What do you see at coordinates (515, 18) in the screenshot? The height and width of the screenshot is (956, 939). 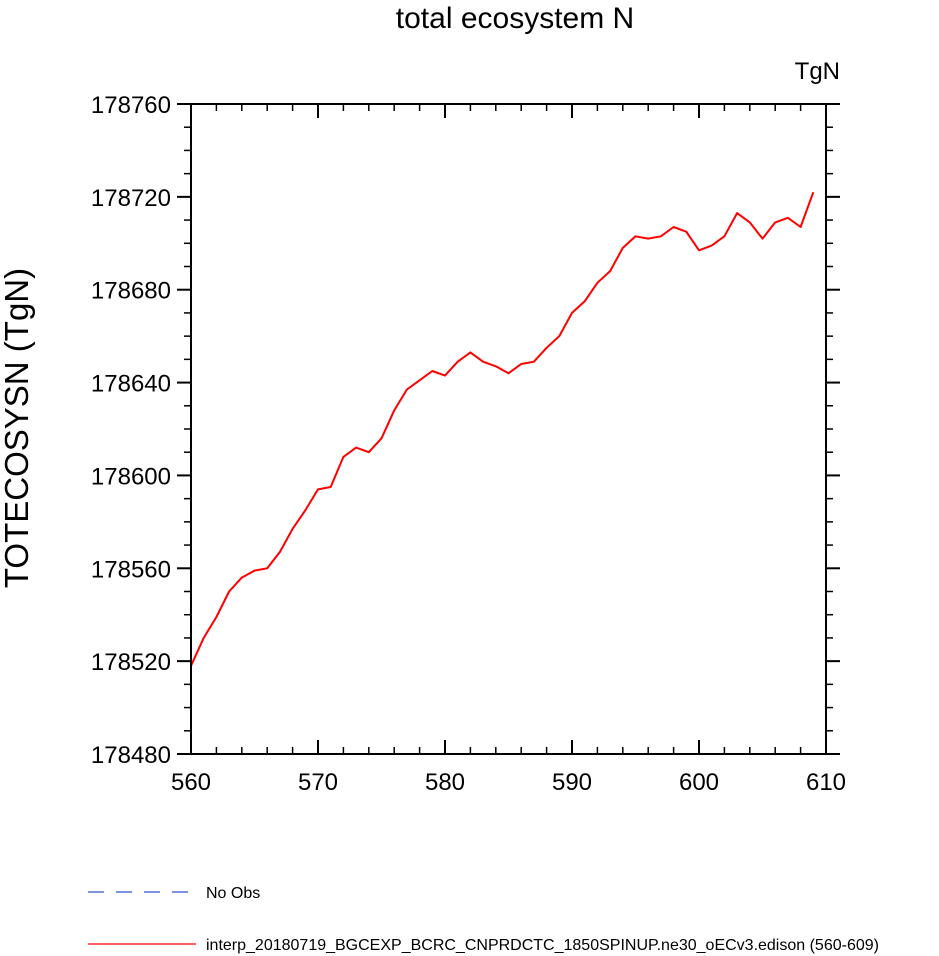 I see `chart-title: total ecosystem N` at bounding box center [515, 18].